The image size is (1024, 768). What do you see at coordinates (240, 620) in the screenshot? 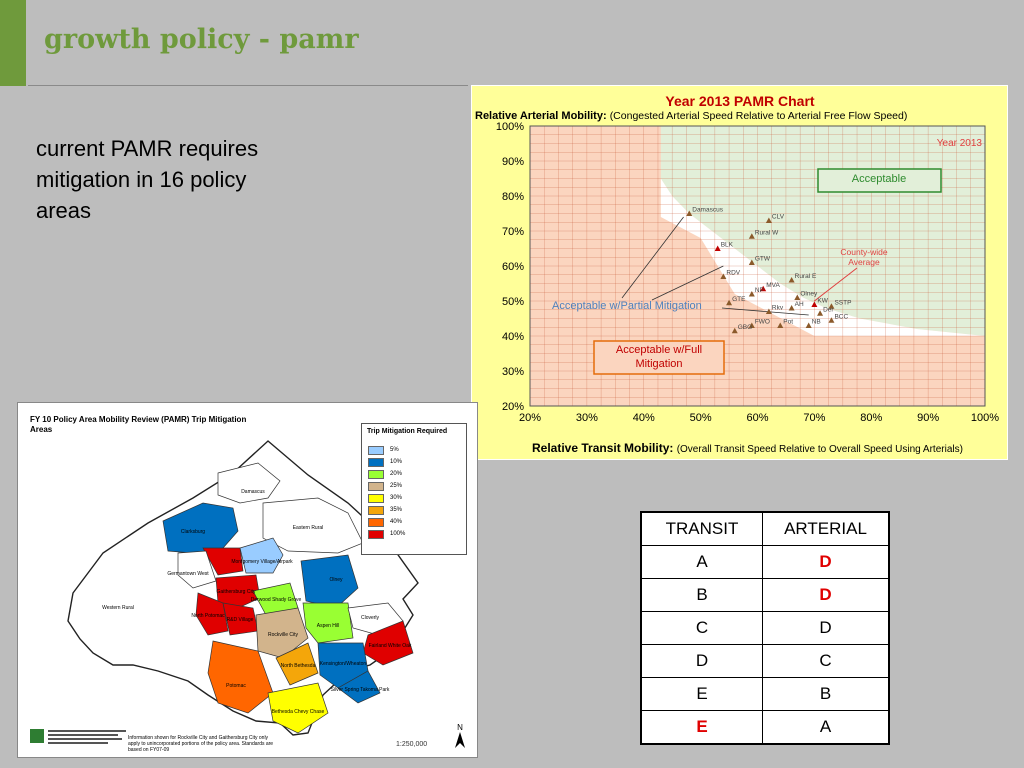
I see `area-label: R&D Village` at bounding box center [240, 620].